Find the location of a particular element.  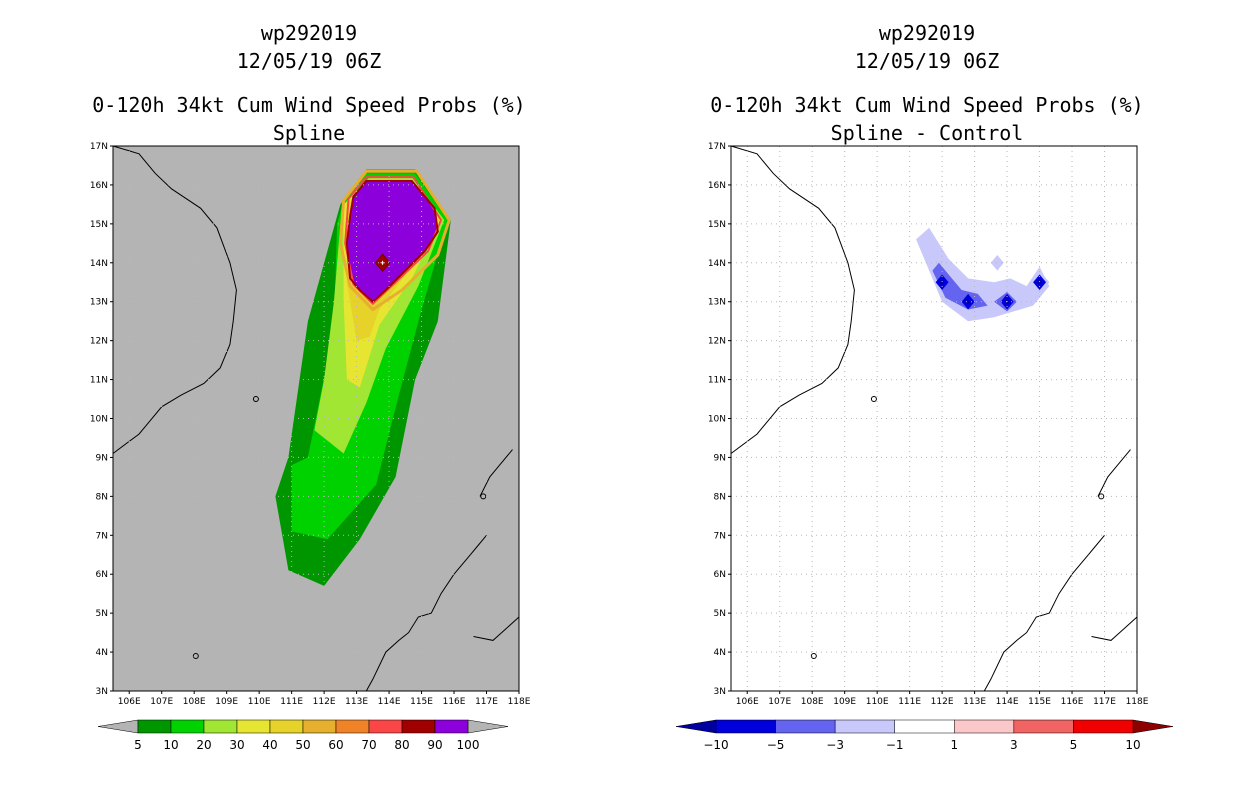

x-tick-label: 106E is located at coordinates (747, 702).